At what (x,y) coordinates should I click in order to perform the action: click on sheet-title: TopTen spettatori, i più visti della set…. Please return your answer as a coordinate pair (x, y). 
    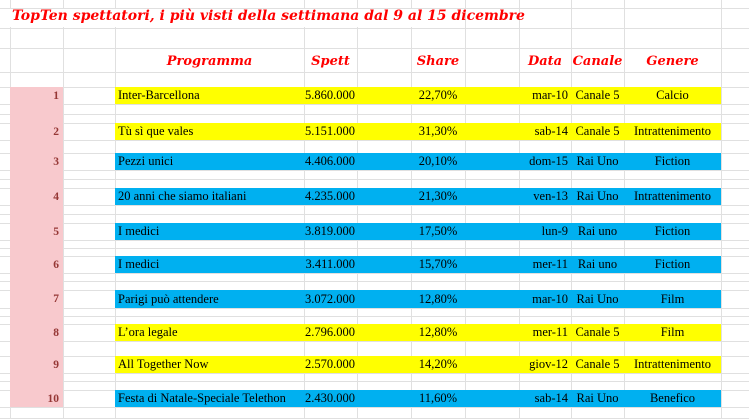
    Looking at the image, I should click on (268, 16).